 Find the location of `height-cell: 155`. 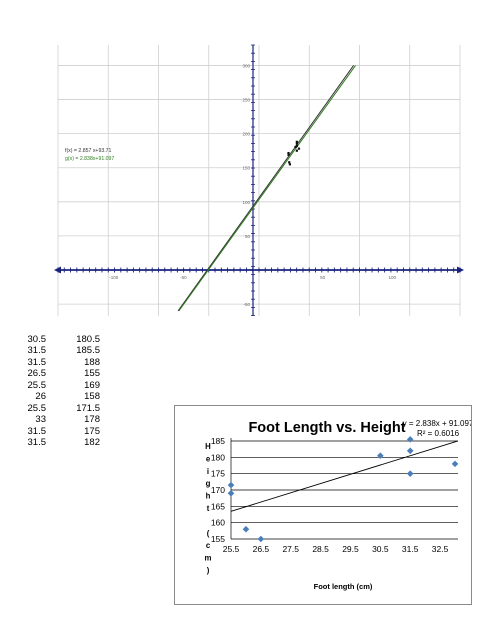

height-cell: 155 is located at coordinates (92, 374).